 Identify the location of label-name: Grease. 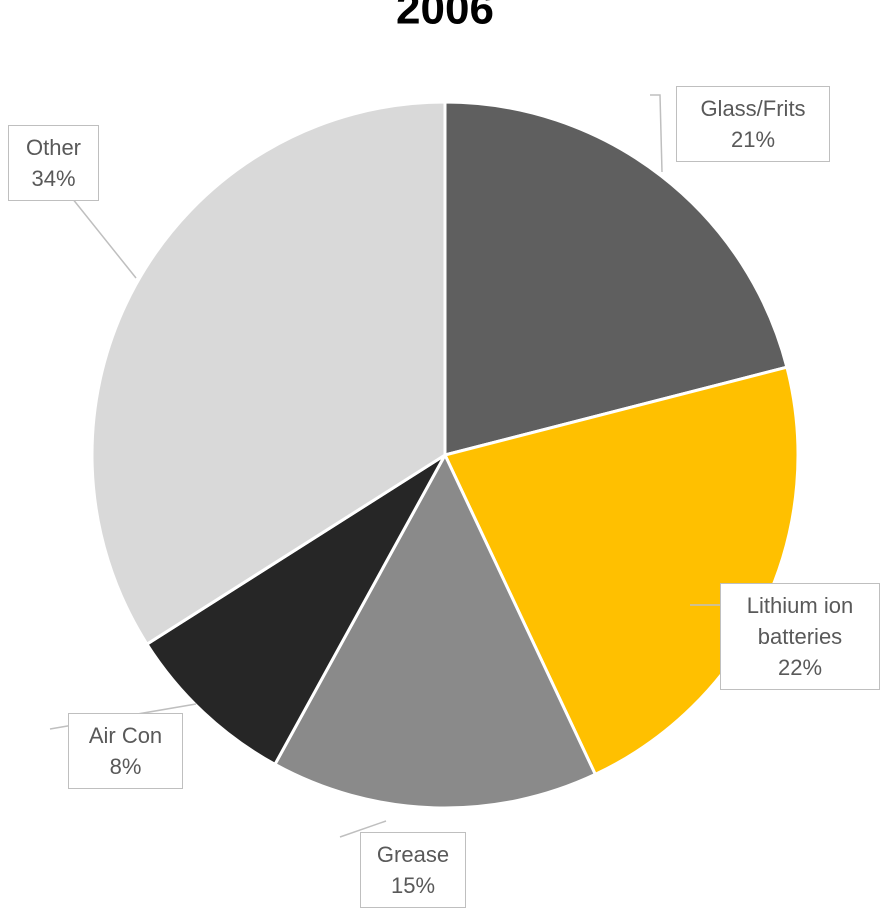
(413, 854).